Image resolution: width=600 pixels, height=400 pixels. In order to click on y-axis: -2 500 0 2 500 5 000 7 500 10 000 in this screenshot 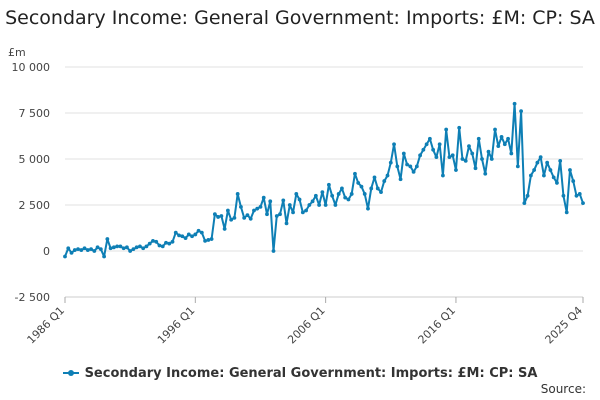, I will do `click(31, 182)`.